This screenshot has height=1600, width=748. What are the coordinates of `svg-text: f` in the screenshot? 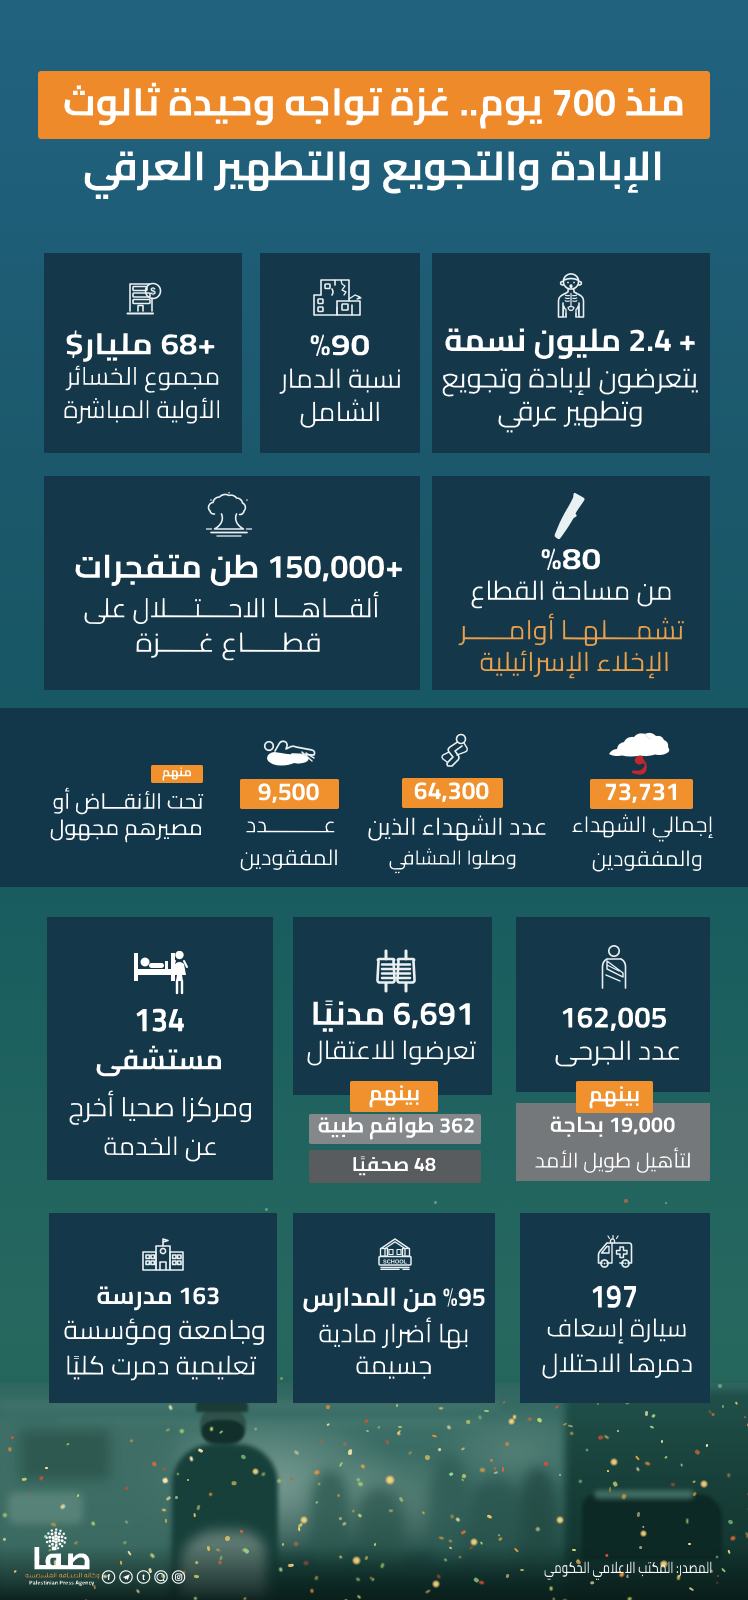 It's located at (108, 1577).